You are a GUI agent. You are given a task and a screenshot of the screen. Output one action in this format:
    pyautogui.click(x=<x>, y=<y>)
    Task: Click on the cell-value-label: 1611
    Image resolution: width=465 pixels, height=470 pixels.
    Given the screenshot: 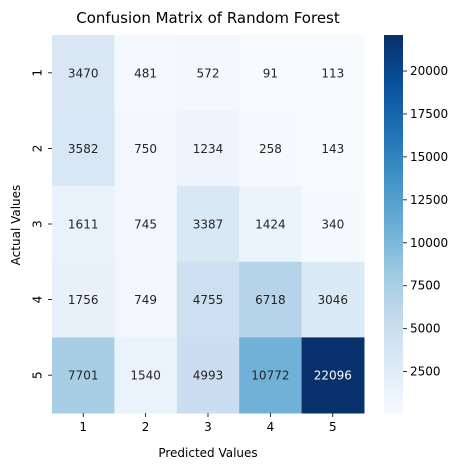 What is the action you would take?
    pyautogui.click(x=83, y=225)
    